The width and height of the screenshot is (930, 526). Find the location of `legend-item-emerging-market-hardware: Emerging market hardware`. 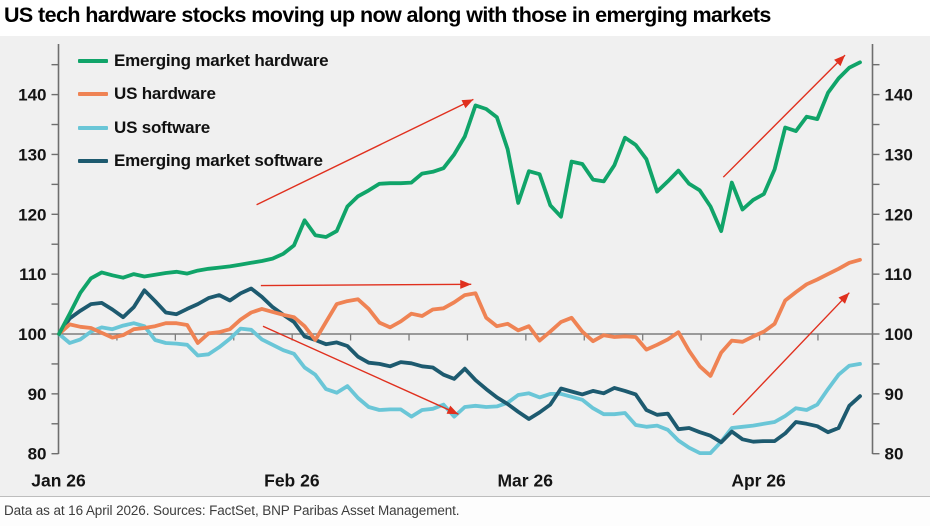

legend-item-emerging-market-hardware: Emerging market hardware is located at coordinates (203, 61).